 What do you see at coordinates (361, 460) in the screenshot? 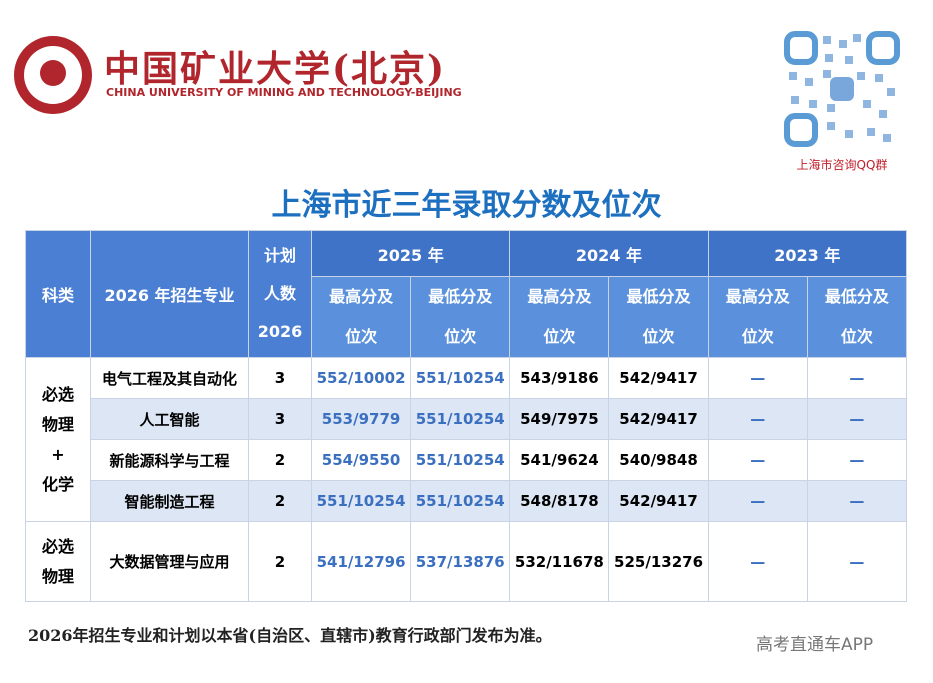
I see `score-cell: 554/9550` at bounding box center [361, 460].